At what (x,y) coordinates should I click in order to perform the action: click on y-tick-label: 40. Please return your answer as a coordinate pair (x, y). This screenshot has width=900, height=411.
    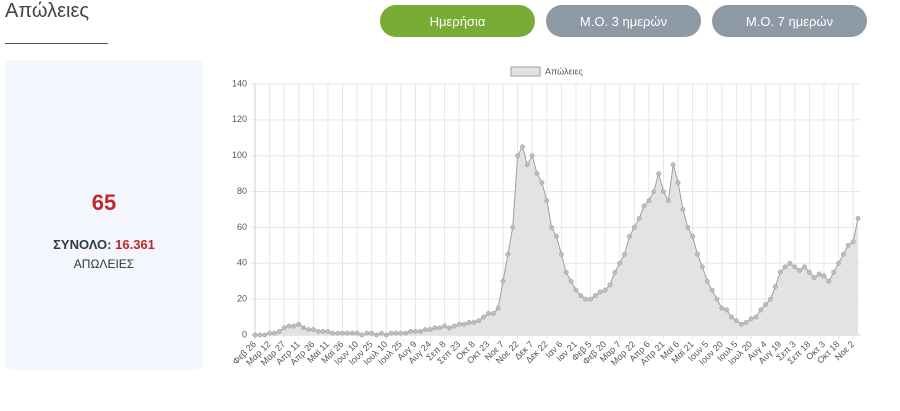
    Looking at the image, I should click on (242, 263).